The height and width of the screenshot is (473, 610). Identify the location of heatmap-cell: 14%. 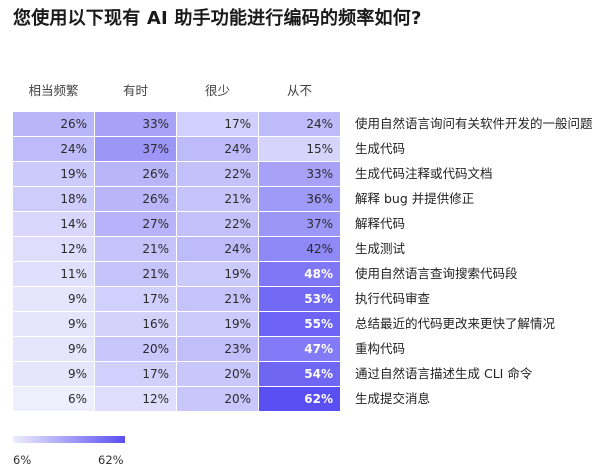
(53, 224).